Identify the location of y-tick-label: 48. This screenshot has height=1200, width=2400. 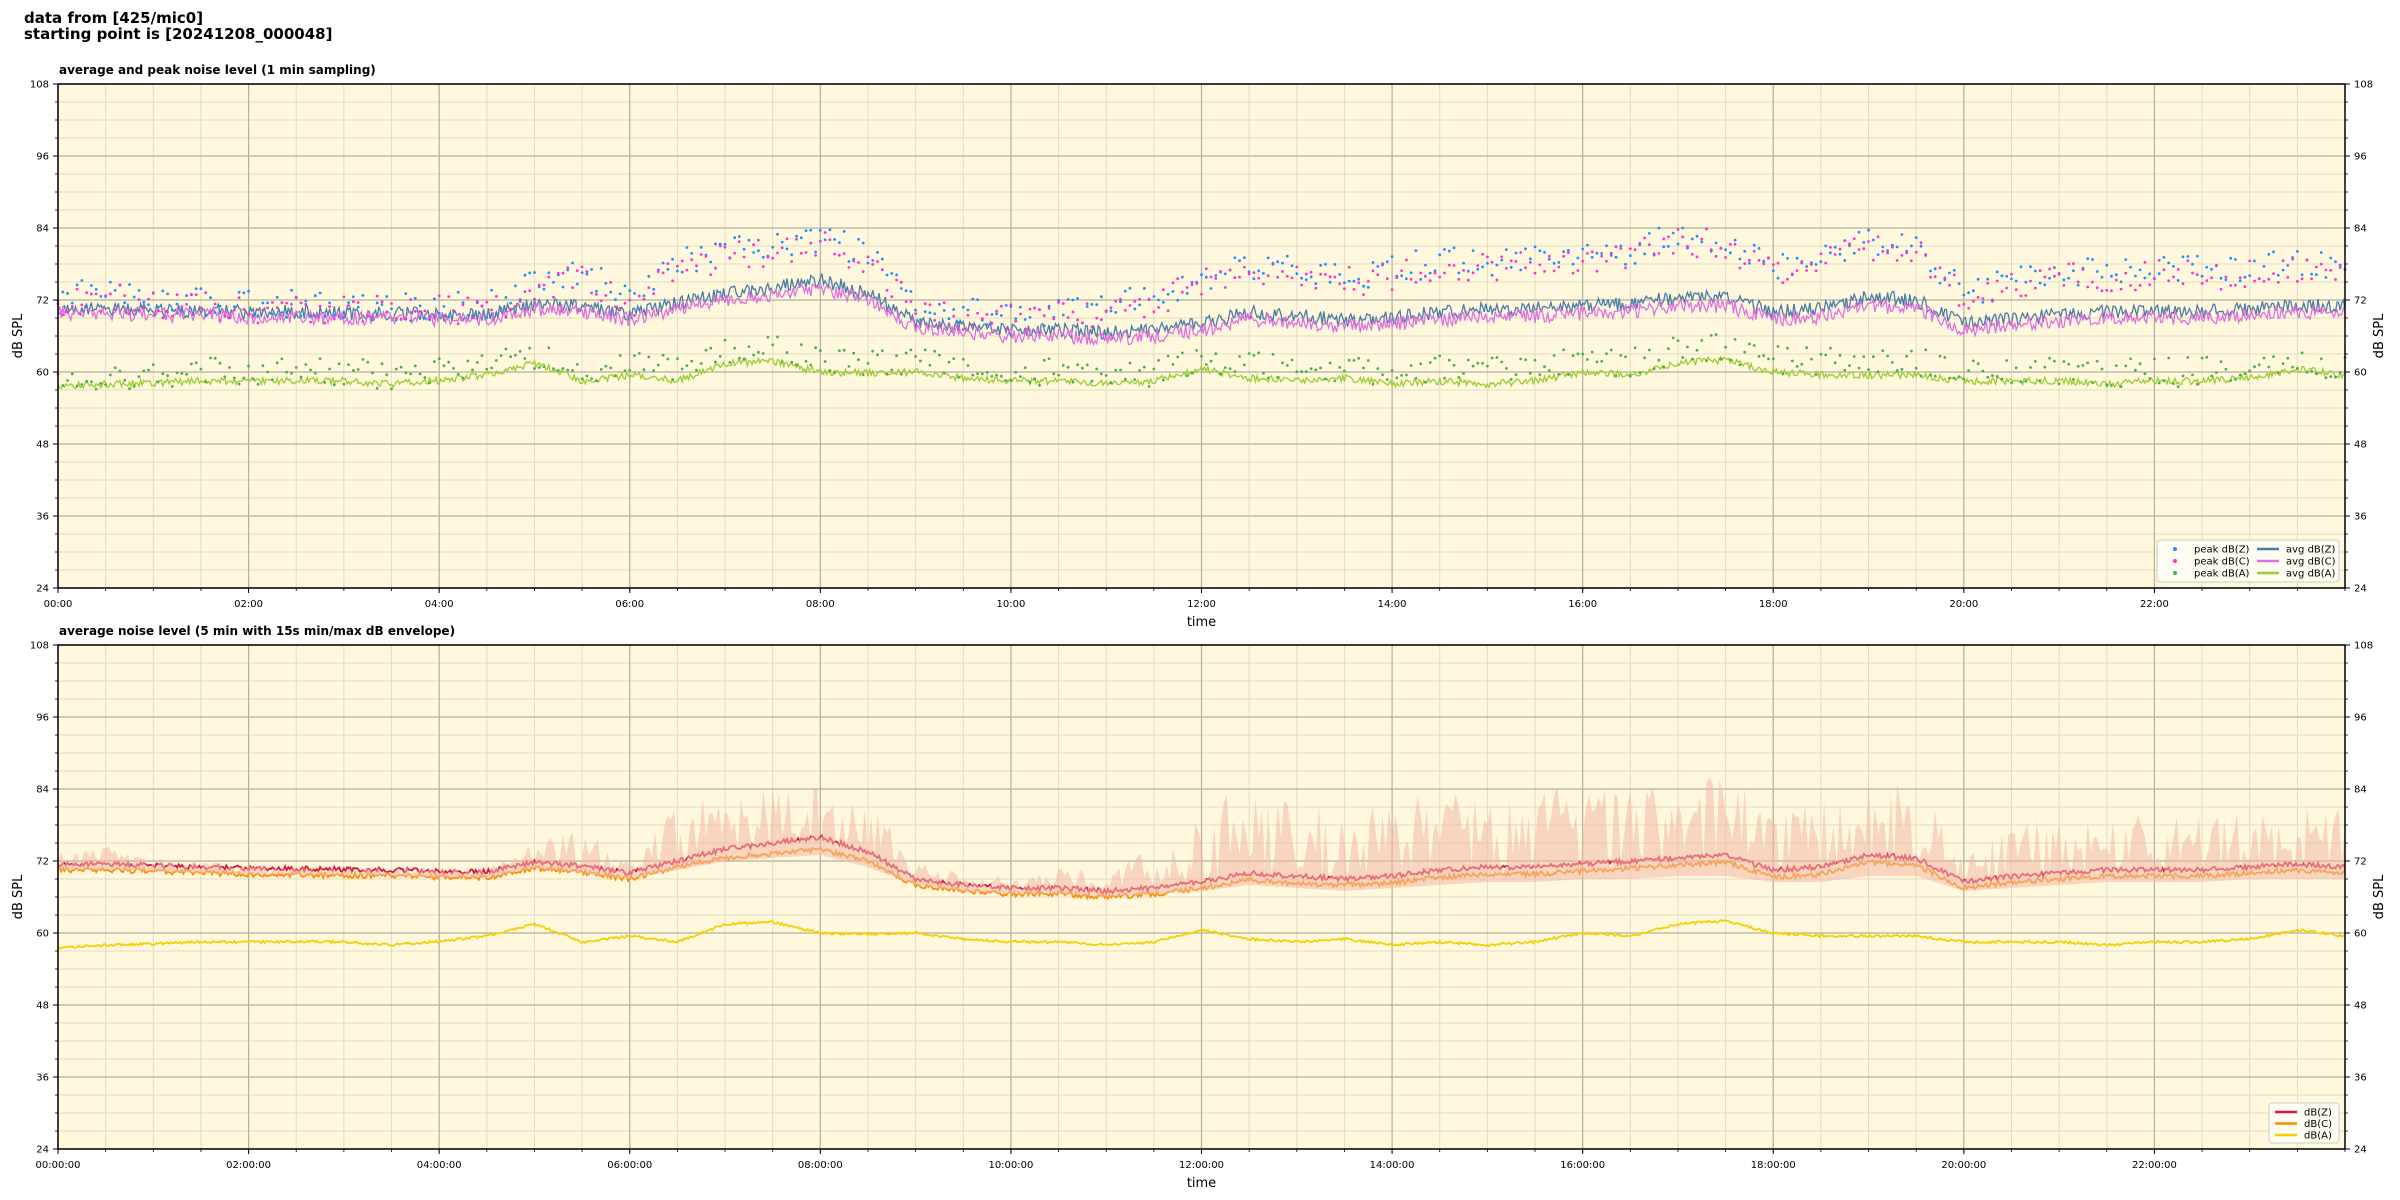
(42, 1006).